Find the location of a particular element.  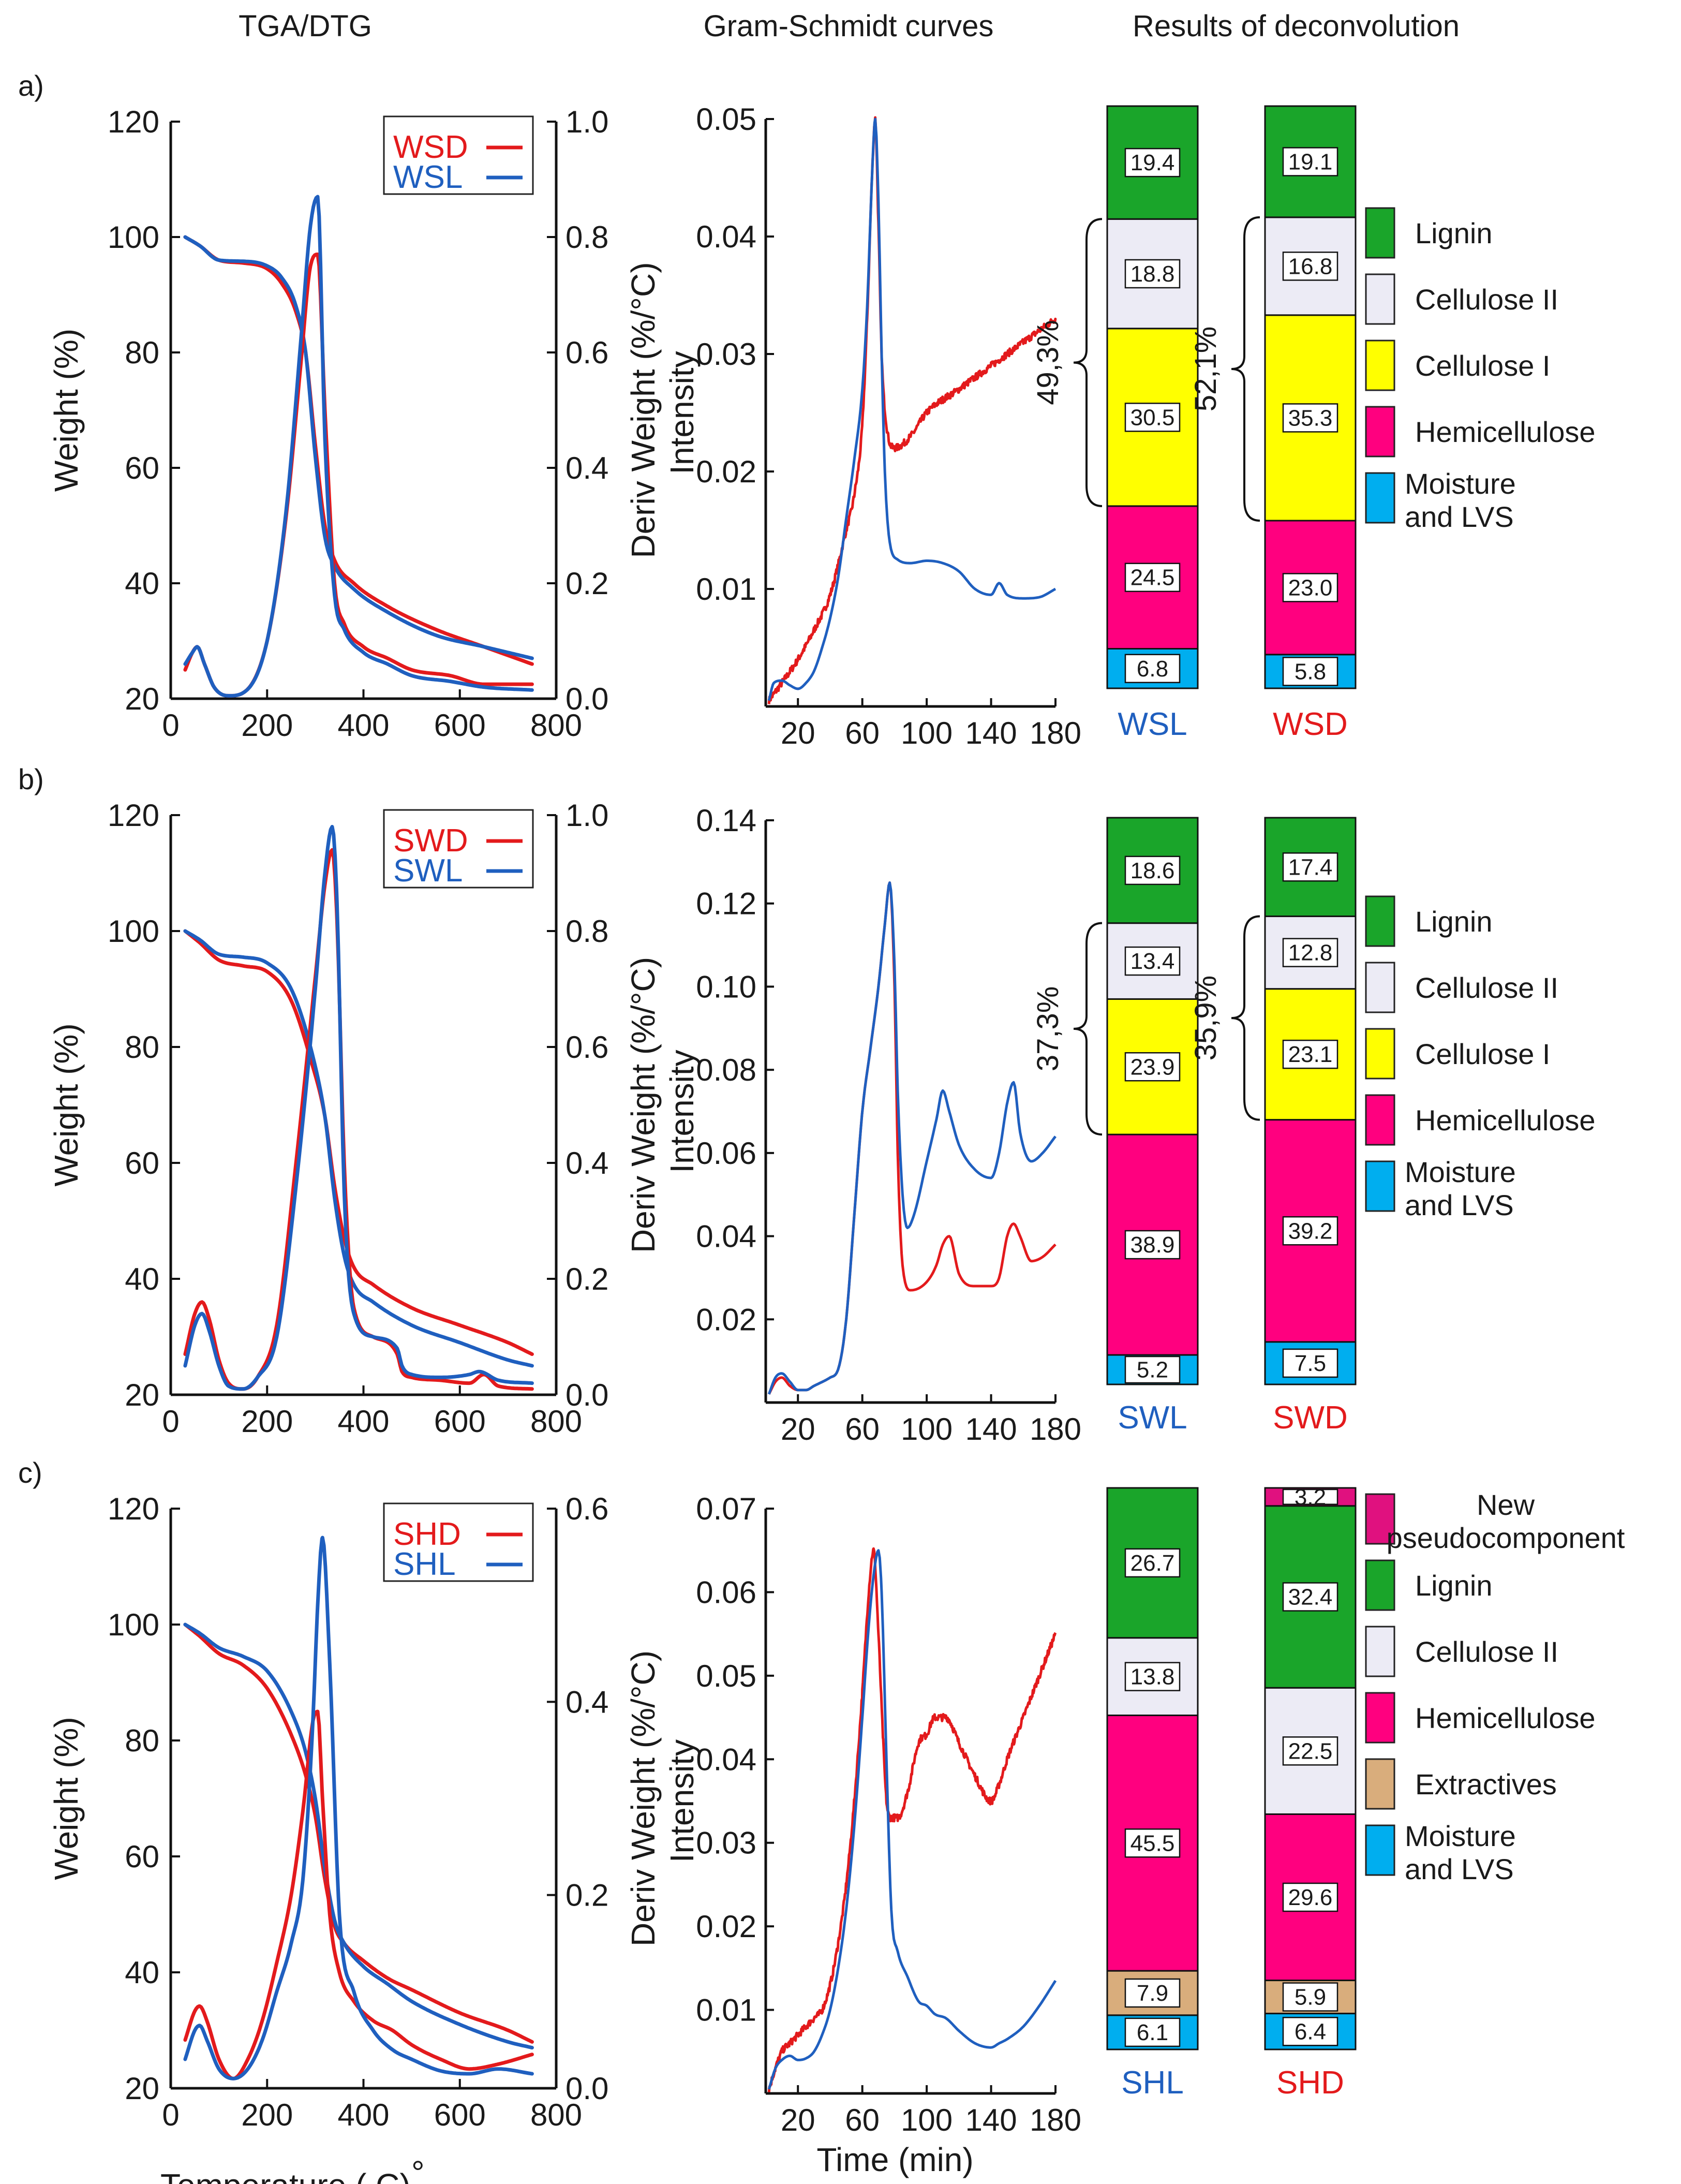

panel-letter: c) is located at coordinates (30, 1472).